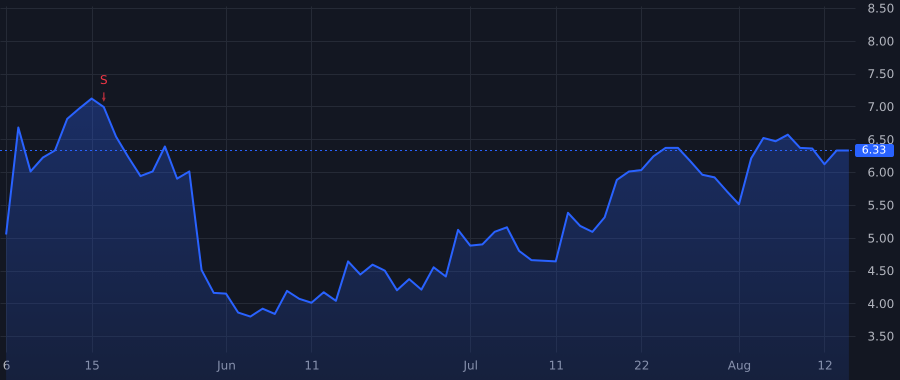 This screenshot has width=900, height=380. What do you see at coordinates (104, 80) in the screenshot?
I see `annotation: S` at bounding box center [104, 80].